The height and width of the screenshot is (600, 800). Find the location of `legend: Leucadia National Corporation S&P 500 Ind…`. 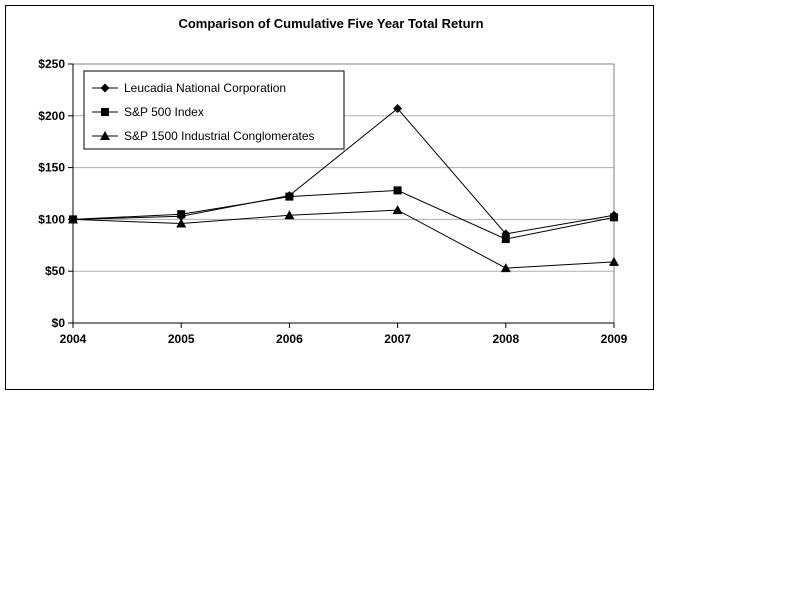

legend: Leucadia National Corporation S&P 500 Ind… is located at coordinates (214, 110).